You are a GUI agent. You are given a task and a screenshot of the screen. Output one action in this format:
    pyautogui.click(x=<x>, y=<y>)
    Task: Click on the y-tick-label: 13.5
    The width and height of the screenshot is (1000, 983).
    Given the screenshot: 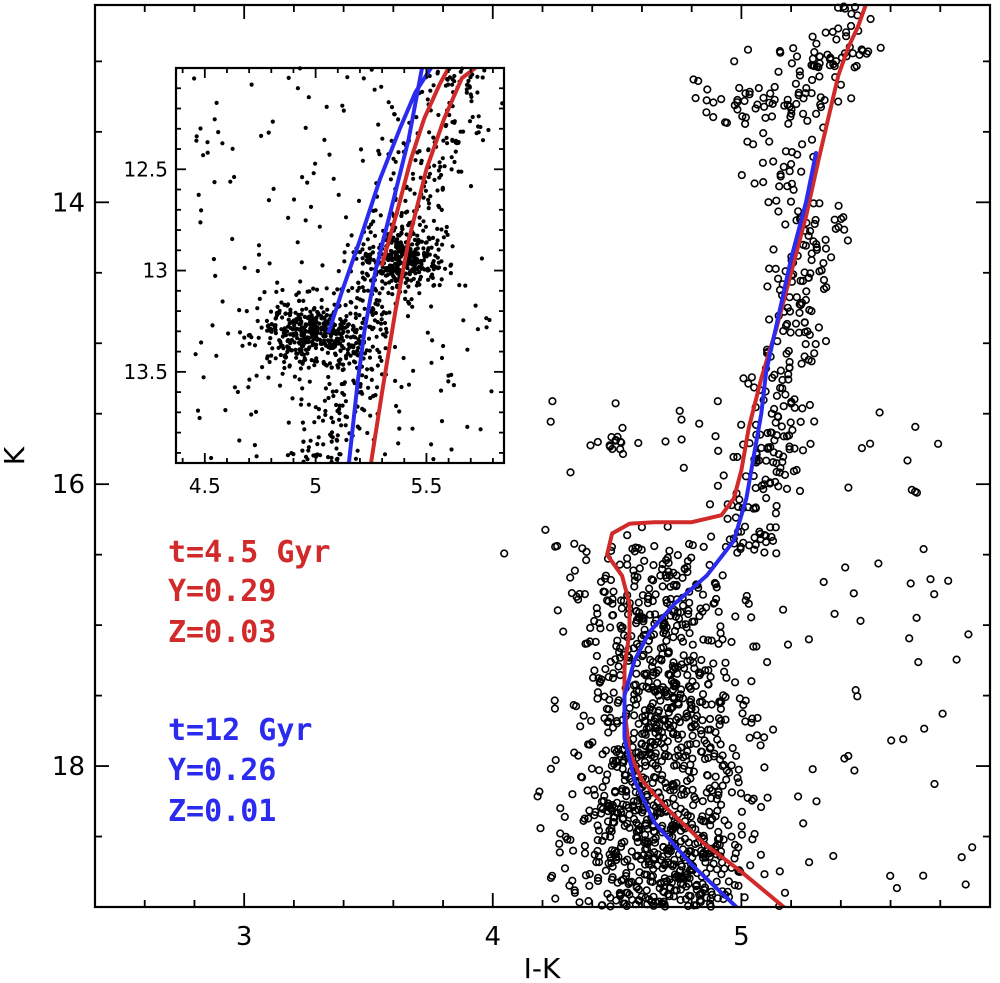 What is the action you would take?
    pyautogui.click(x=145, y=372)
    